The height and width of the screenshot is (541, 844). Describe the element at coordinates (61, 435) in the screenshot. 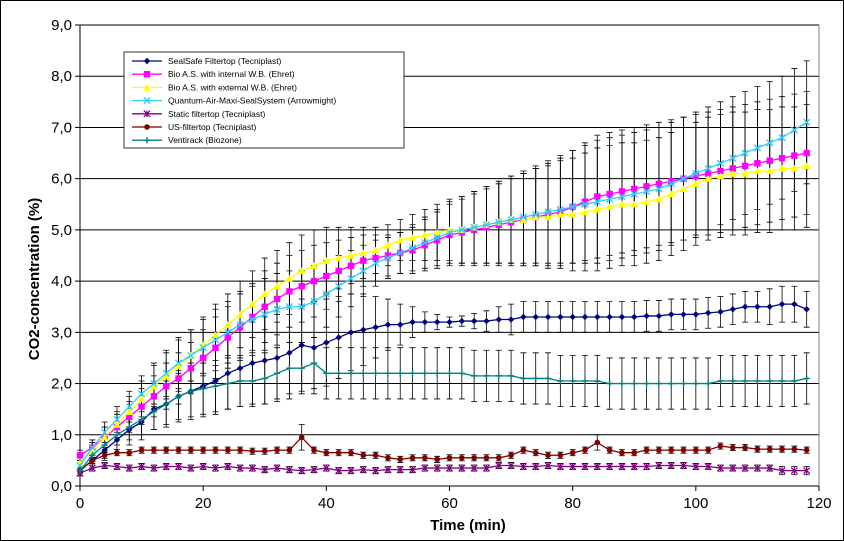

I see `y-tick-label: 1,0` at that location.